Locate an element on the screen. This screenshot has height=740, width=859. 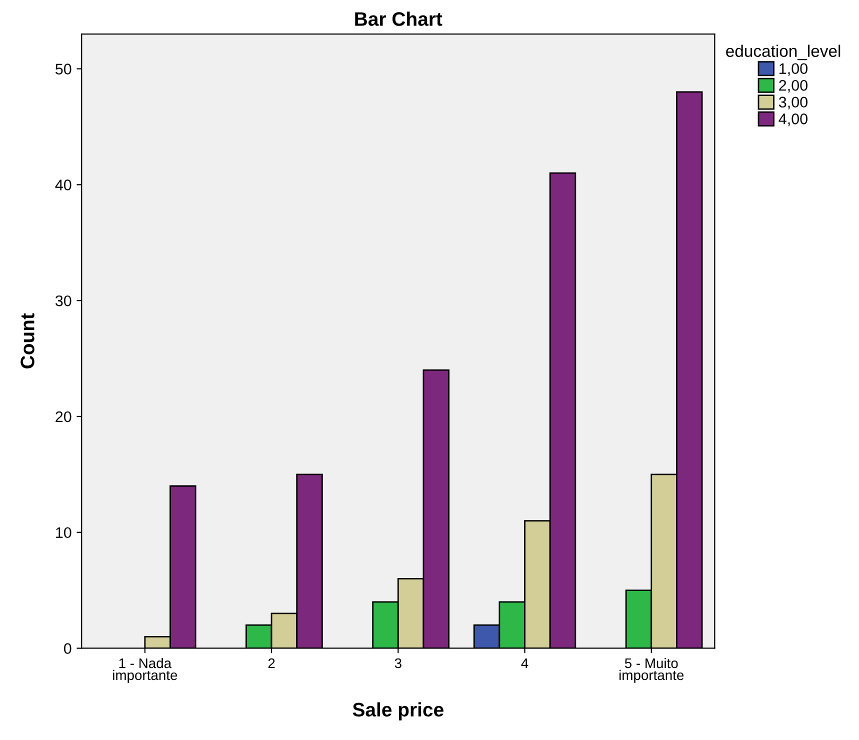
y-tick-label: 30 is located at coordinates (63, 300).